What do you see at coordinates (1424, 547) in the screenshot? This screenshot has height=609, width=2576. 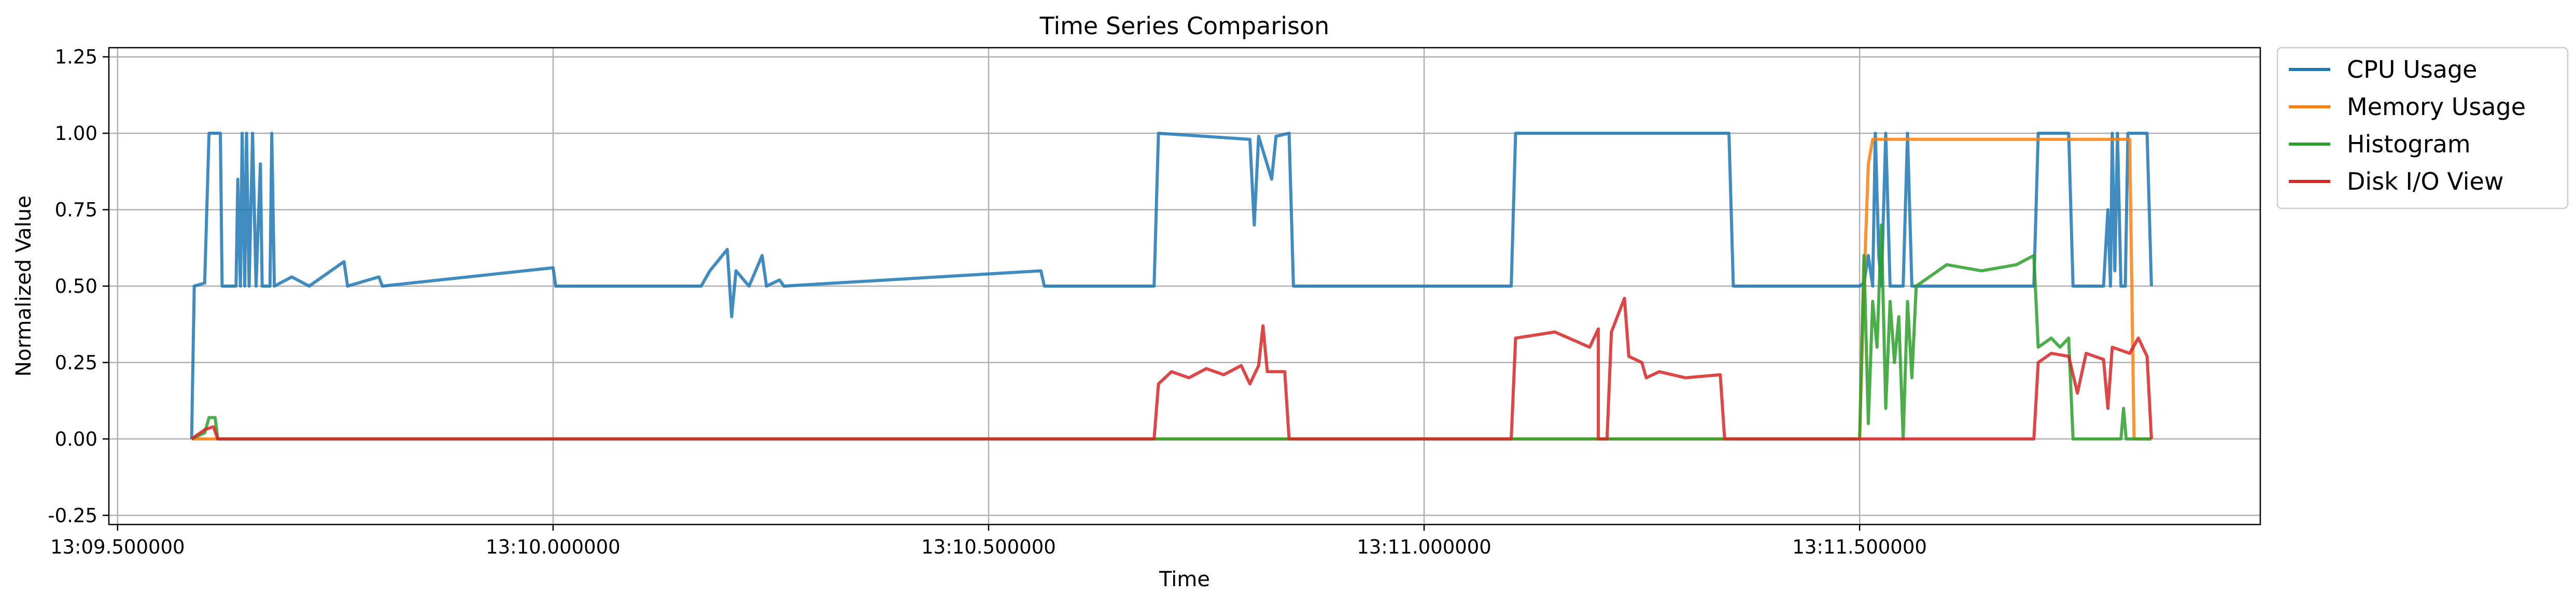 I see `x-tick-label: 13:11.000000` at bounding box center [1424, 547].